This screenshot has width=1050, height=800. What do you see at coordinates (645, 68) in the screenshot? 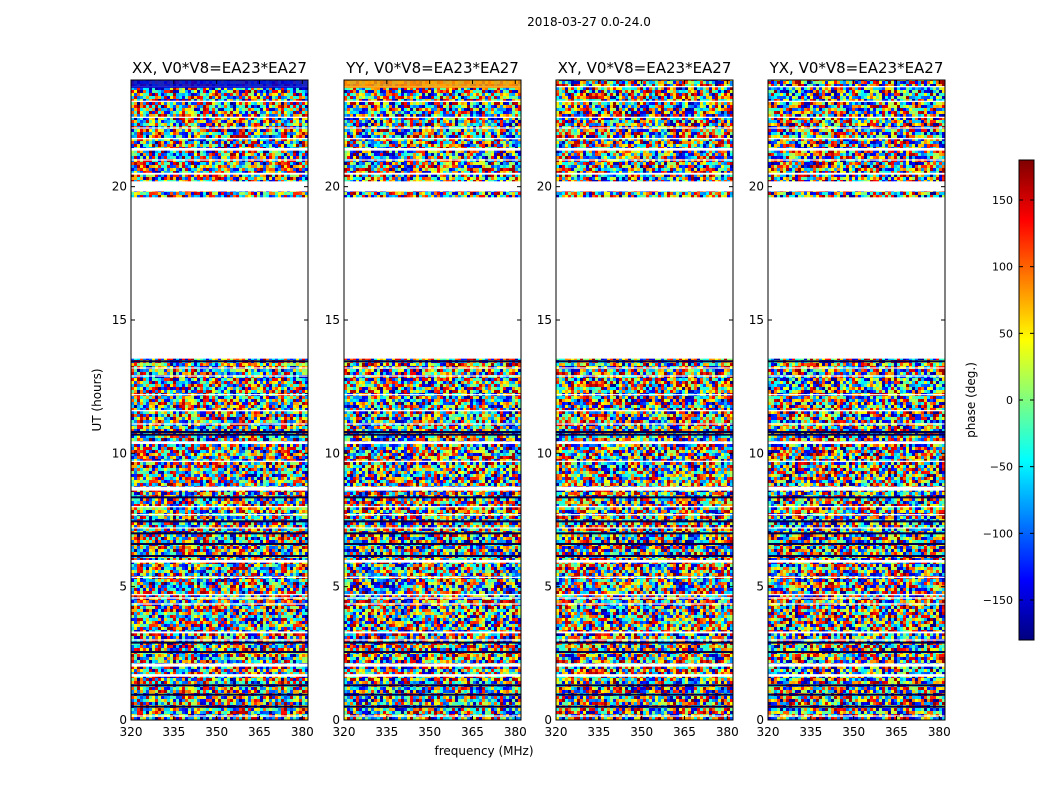
I see `panel-title: XY, V0*V8=EA23*EA27` at bounding box center [645, 68].